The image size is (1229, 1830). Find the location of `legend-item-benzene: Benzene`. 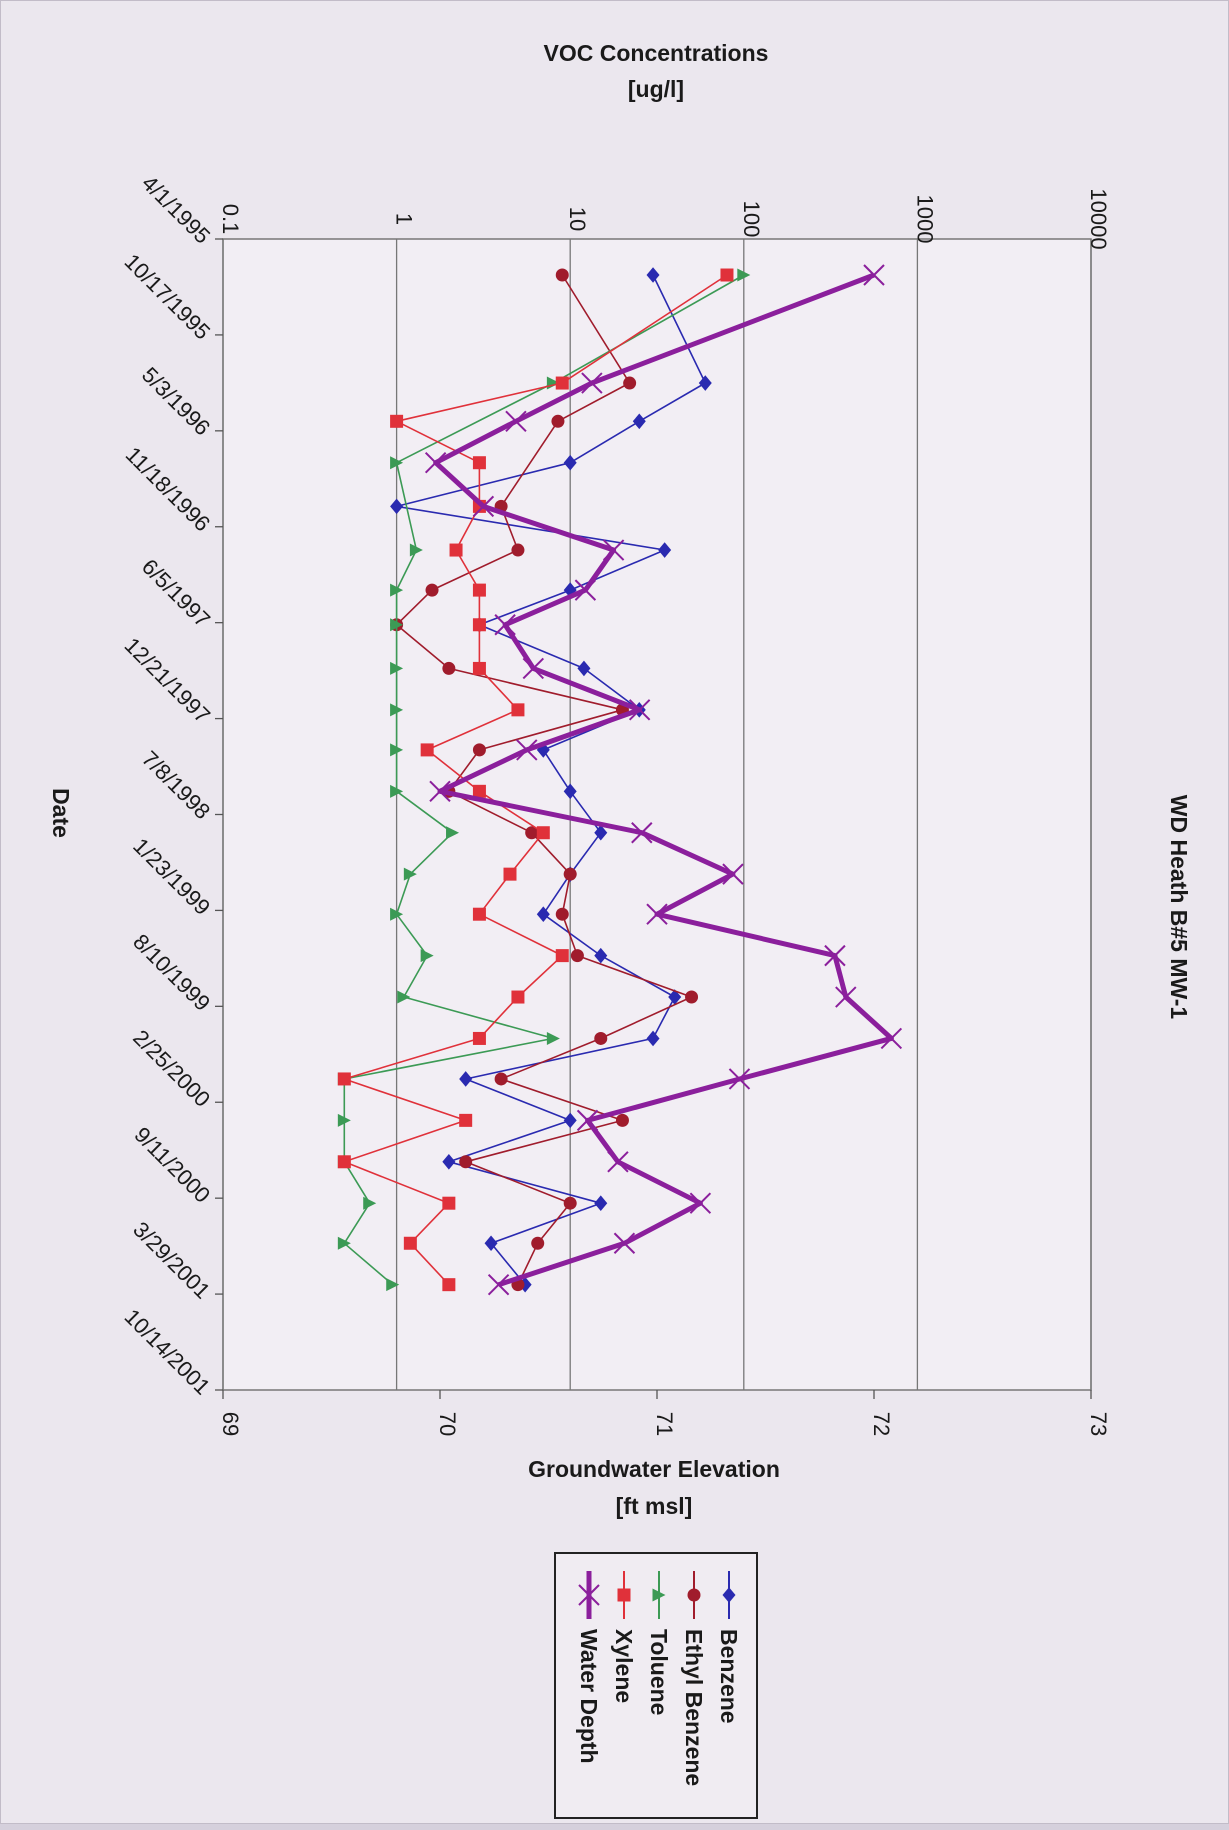

legend-item-benzene: Benzene is located at coordinates (729, 1647).